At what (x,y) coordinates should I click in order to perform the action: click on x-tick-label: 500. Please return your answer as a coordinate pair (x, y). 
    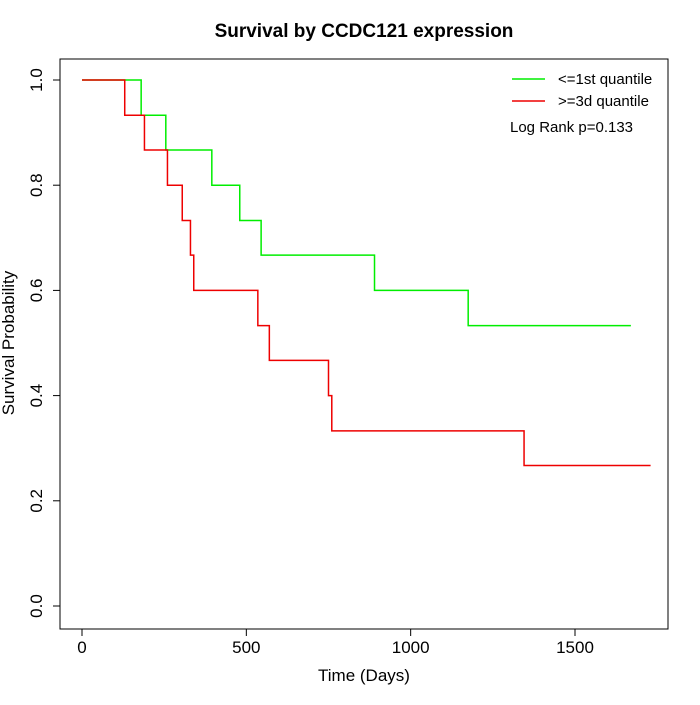
    Looking at the image, I should click on (246, 647).